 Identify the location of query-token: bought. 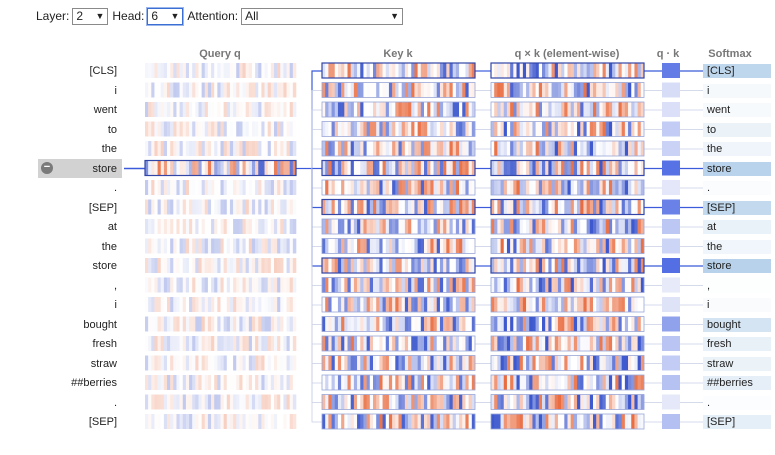
(100, 324).